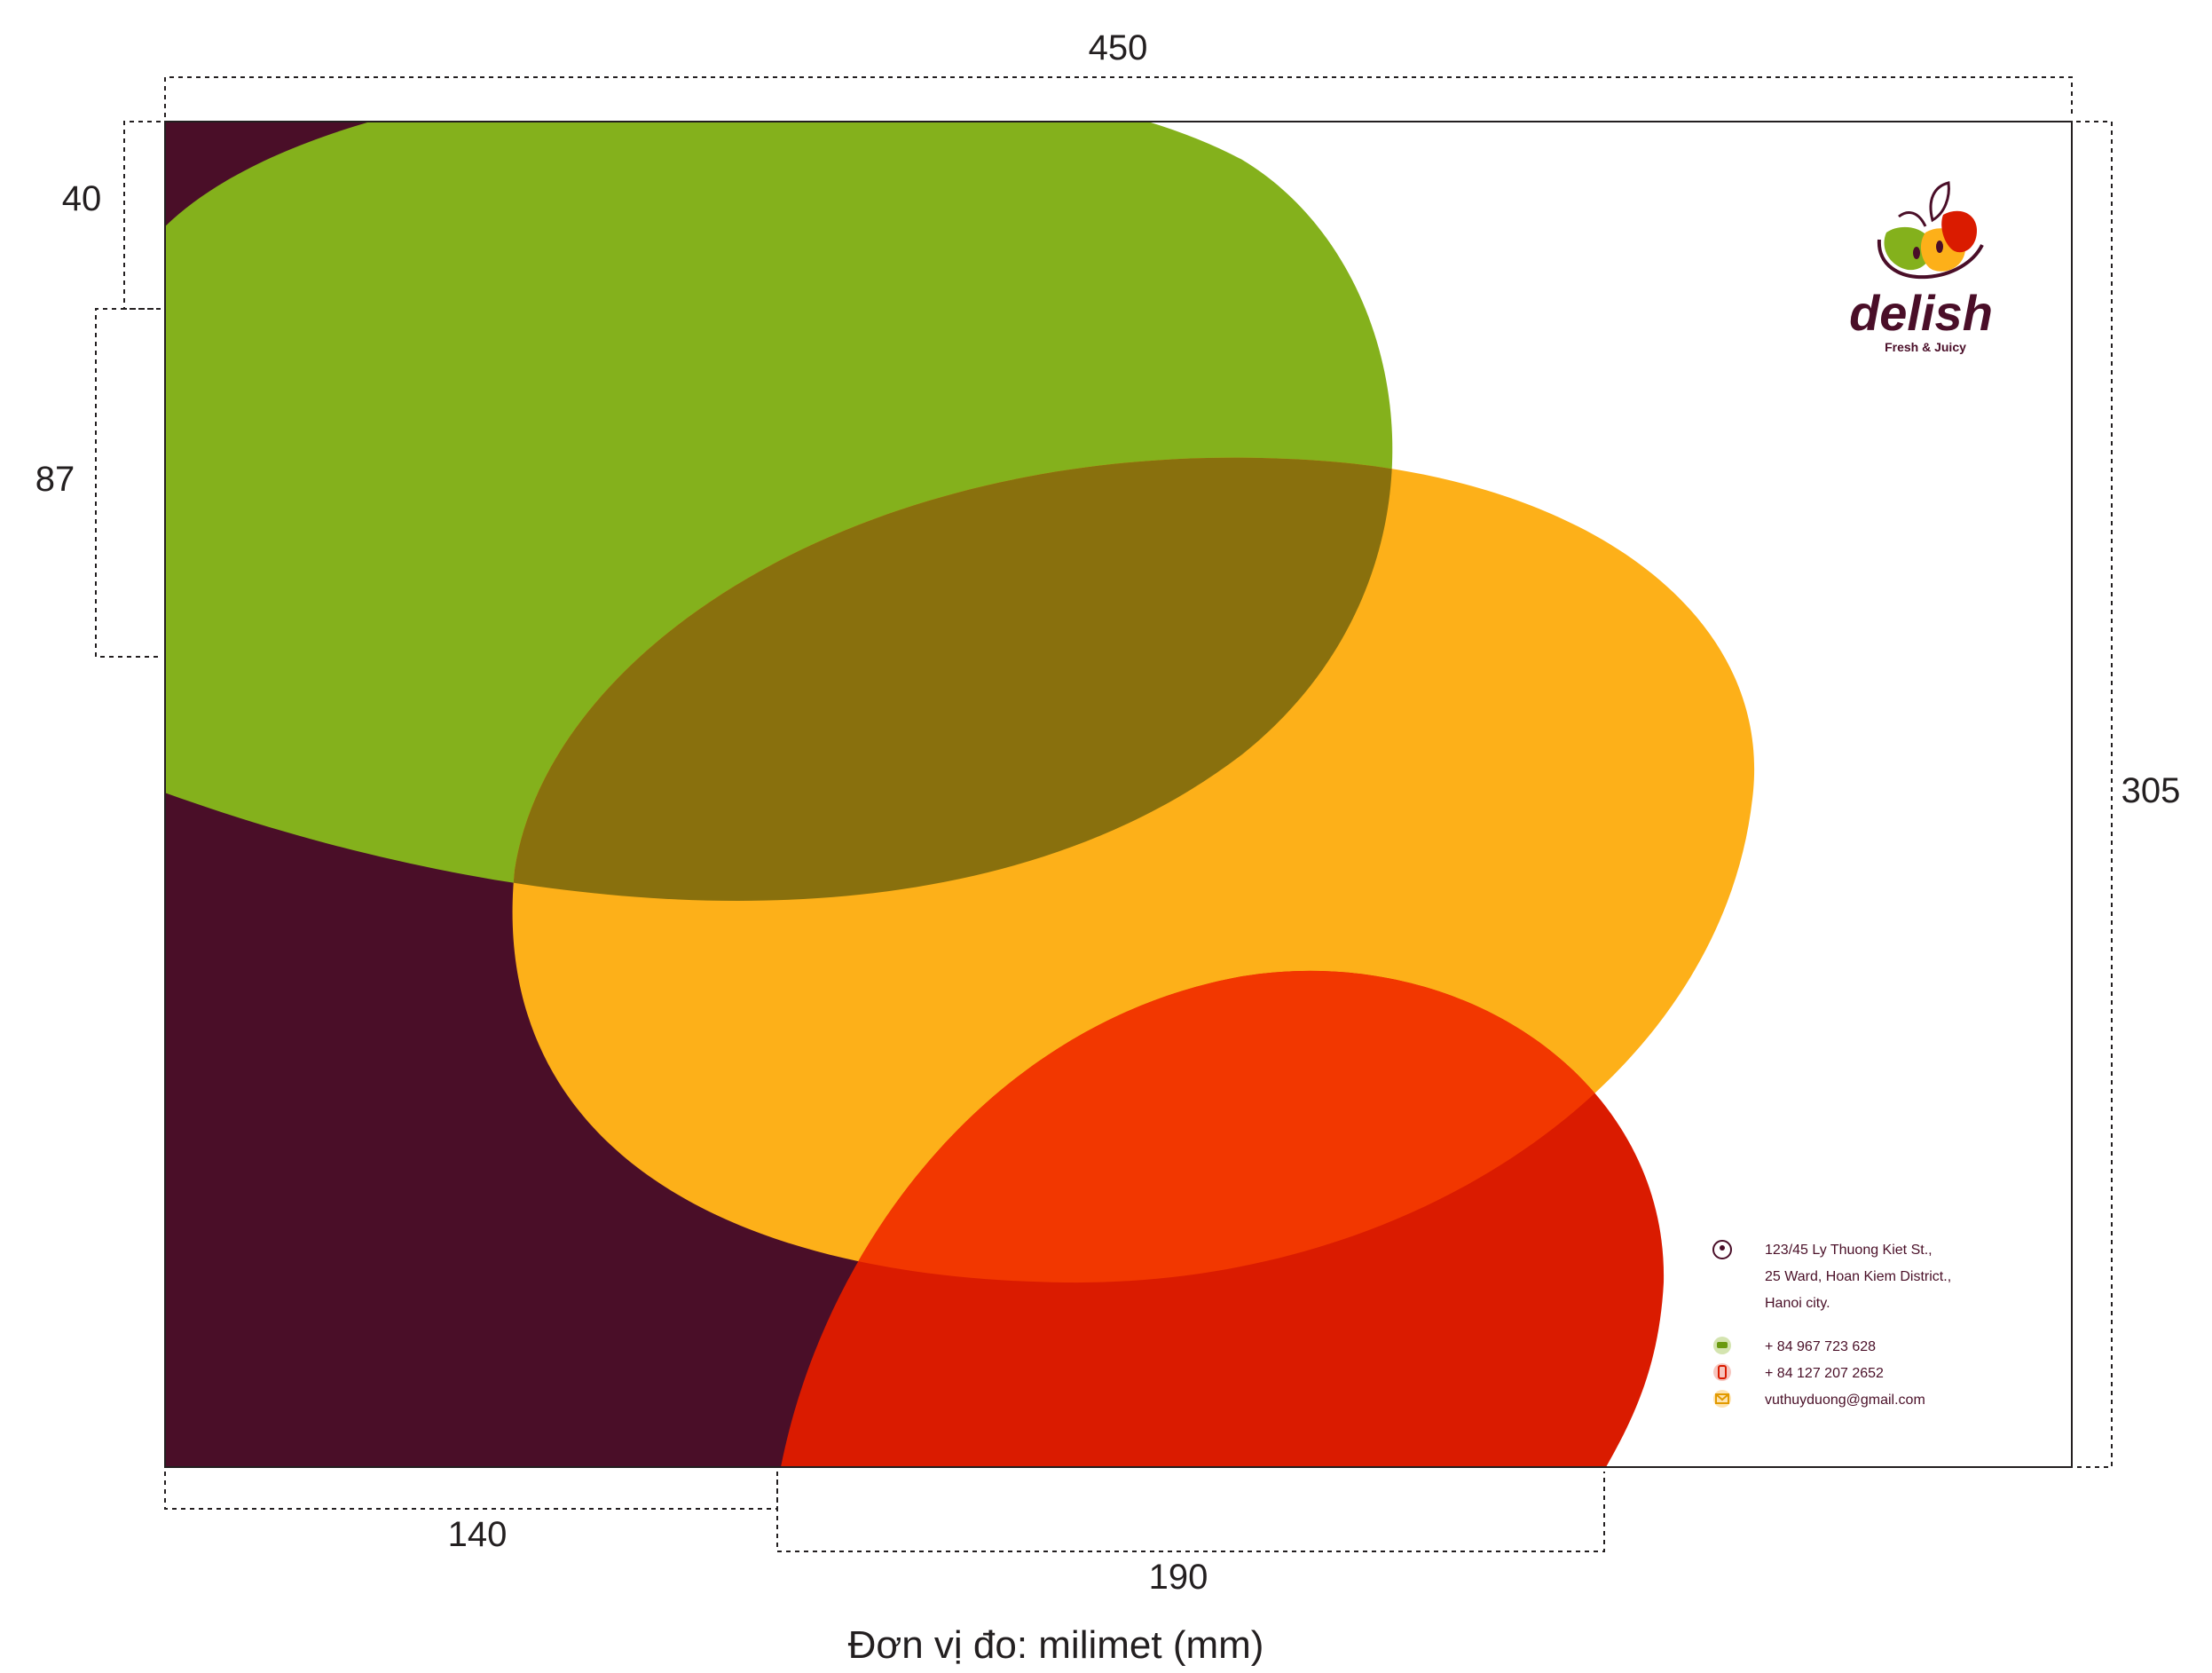 The height and width of the screenshot is (1673, 2212). Describe the element at coordinates (1849, 1250) in the screenshot. I see `address-line-1: 123/45 Ly Thuong Kiet St.,` at that location.